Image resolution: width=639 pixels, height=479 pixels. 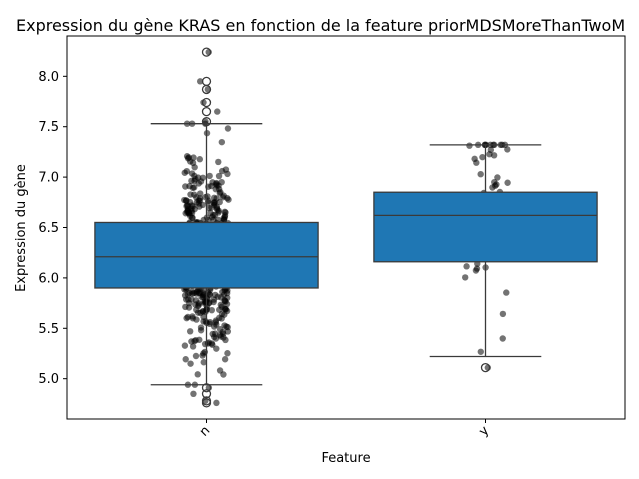 I want to click on y-tick-label: 5.5, so click(x=48, y=329).